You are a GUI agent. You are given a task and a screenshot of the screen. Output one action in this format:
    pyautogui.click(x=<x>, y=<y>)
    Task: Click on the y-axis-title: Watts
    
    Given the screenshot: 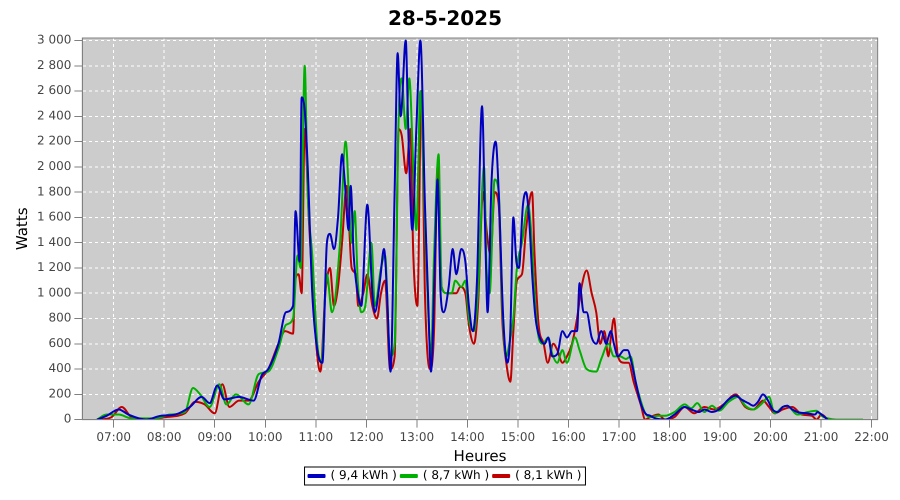 What is the action you would take?
    pyautogui.click(x=21, y=228)
    